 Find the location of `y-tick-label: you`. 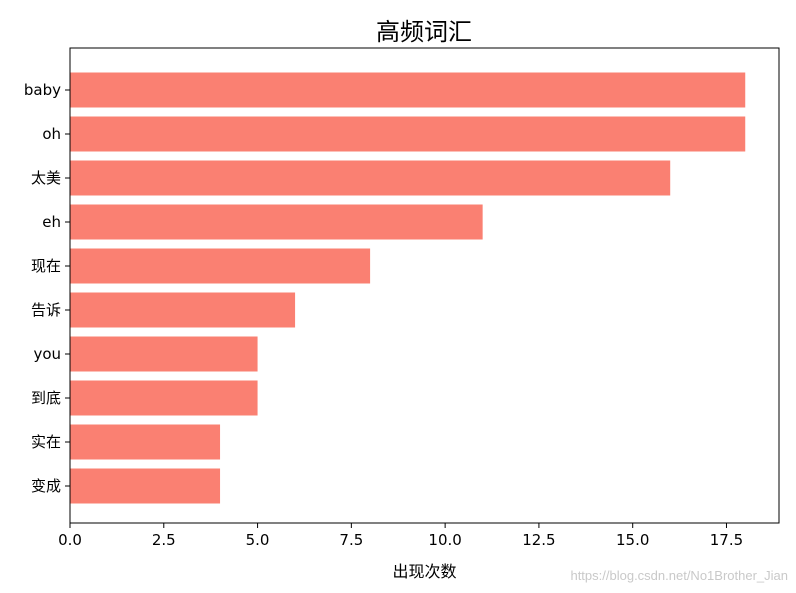

y-tick-label: you is located at coordinates (47, 354).